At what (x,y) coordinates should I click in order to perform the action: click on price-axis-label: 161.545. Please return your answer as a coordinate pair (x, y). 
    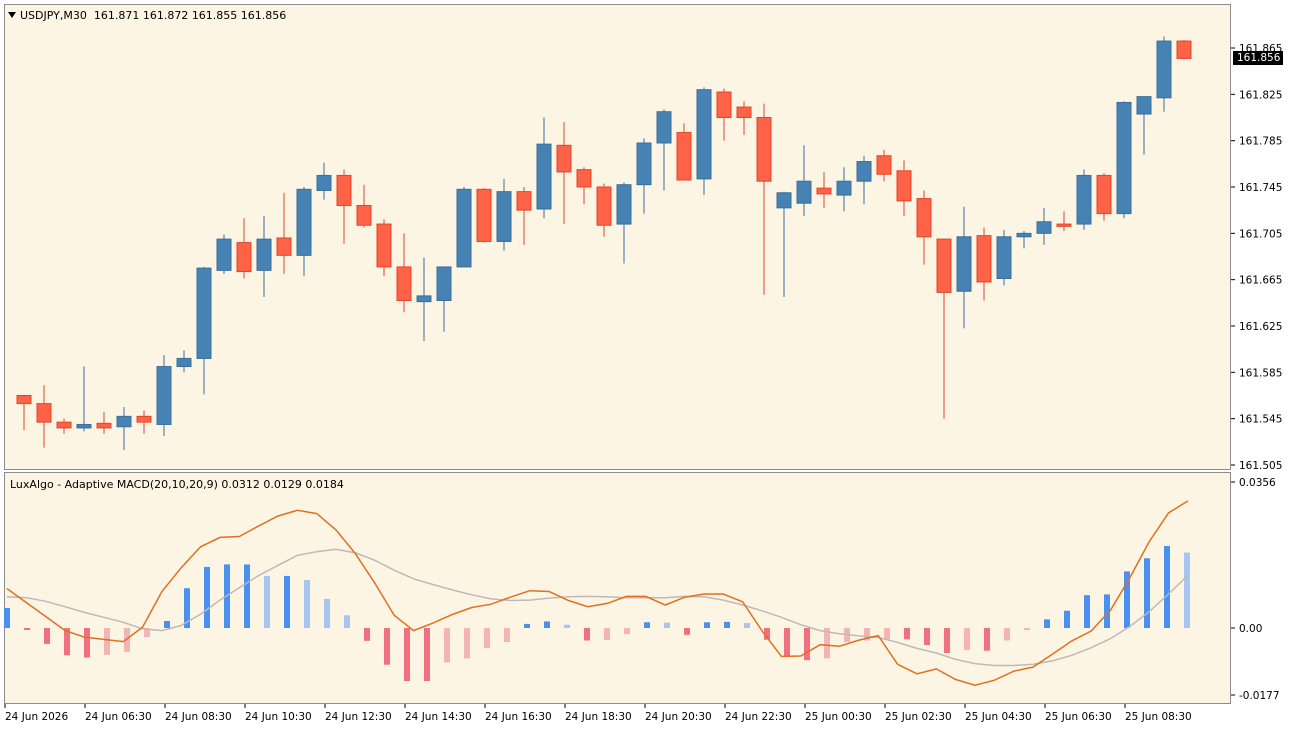
    Looking at the image, I should click on (1260, 420).